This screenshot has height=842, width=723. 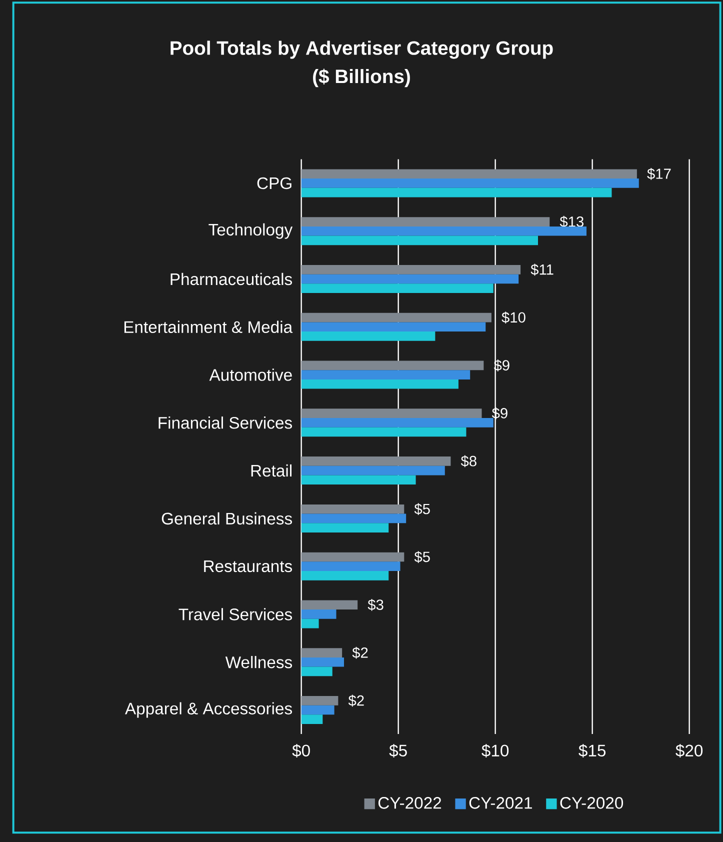 What do you see at coordinates (689, 751) in the screenshot?
I see `x-tick-label: $20` at bounding box center [689, 751].